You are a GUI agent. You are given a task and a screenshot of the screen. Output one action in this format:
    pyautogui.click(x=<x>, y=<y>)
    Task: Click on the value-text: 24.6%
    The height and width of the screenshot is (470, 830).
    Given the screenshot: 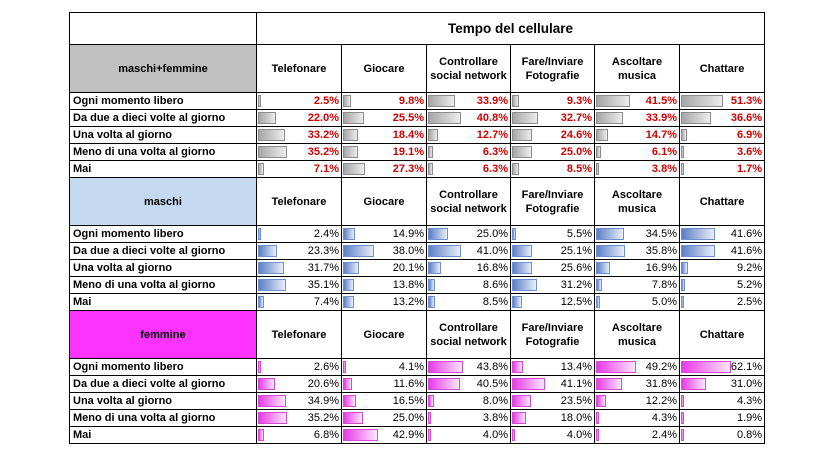 What is the action you would take?
    pyautogui.click(x=576, y=135)
    